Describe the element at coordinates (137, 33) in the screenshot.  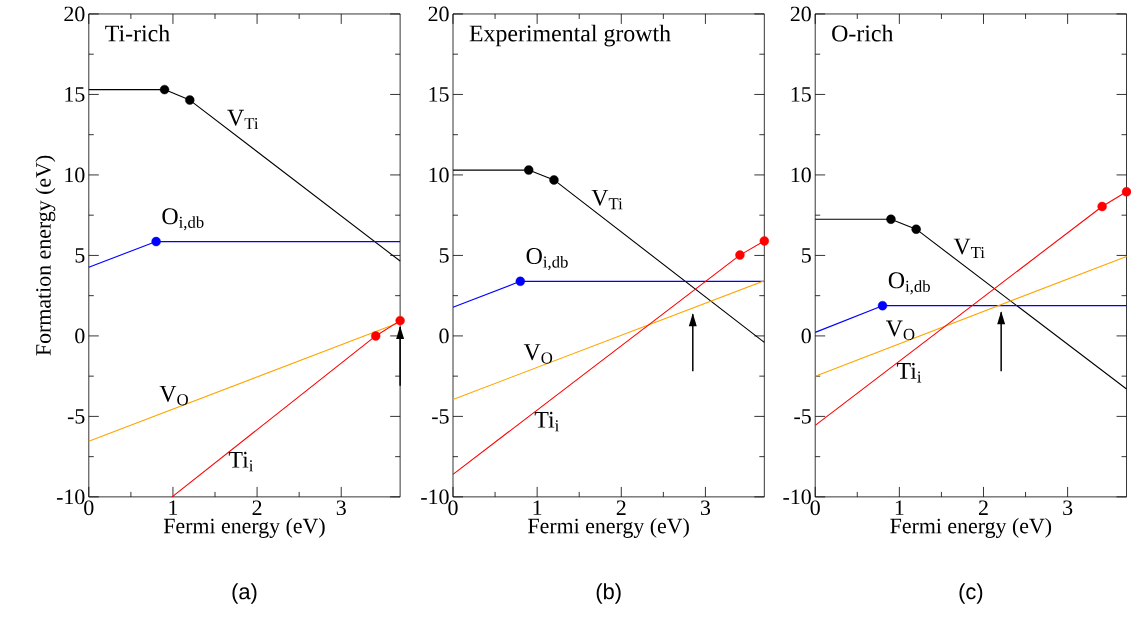
I see `chart-title: Ti-rich` at that location.